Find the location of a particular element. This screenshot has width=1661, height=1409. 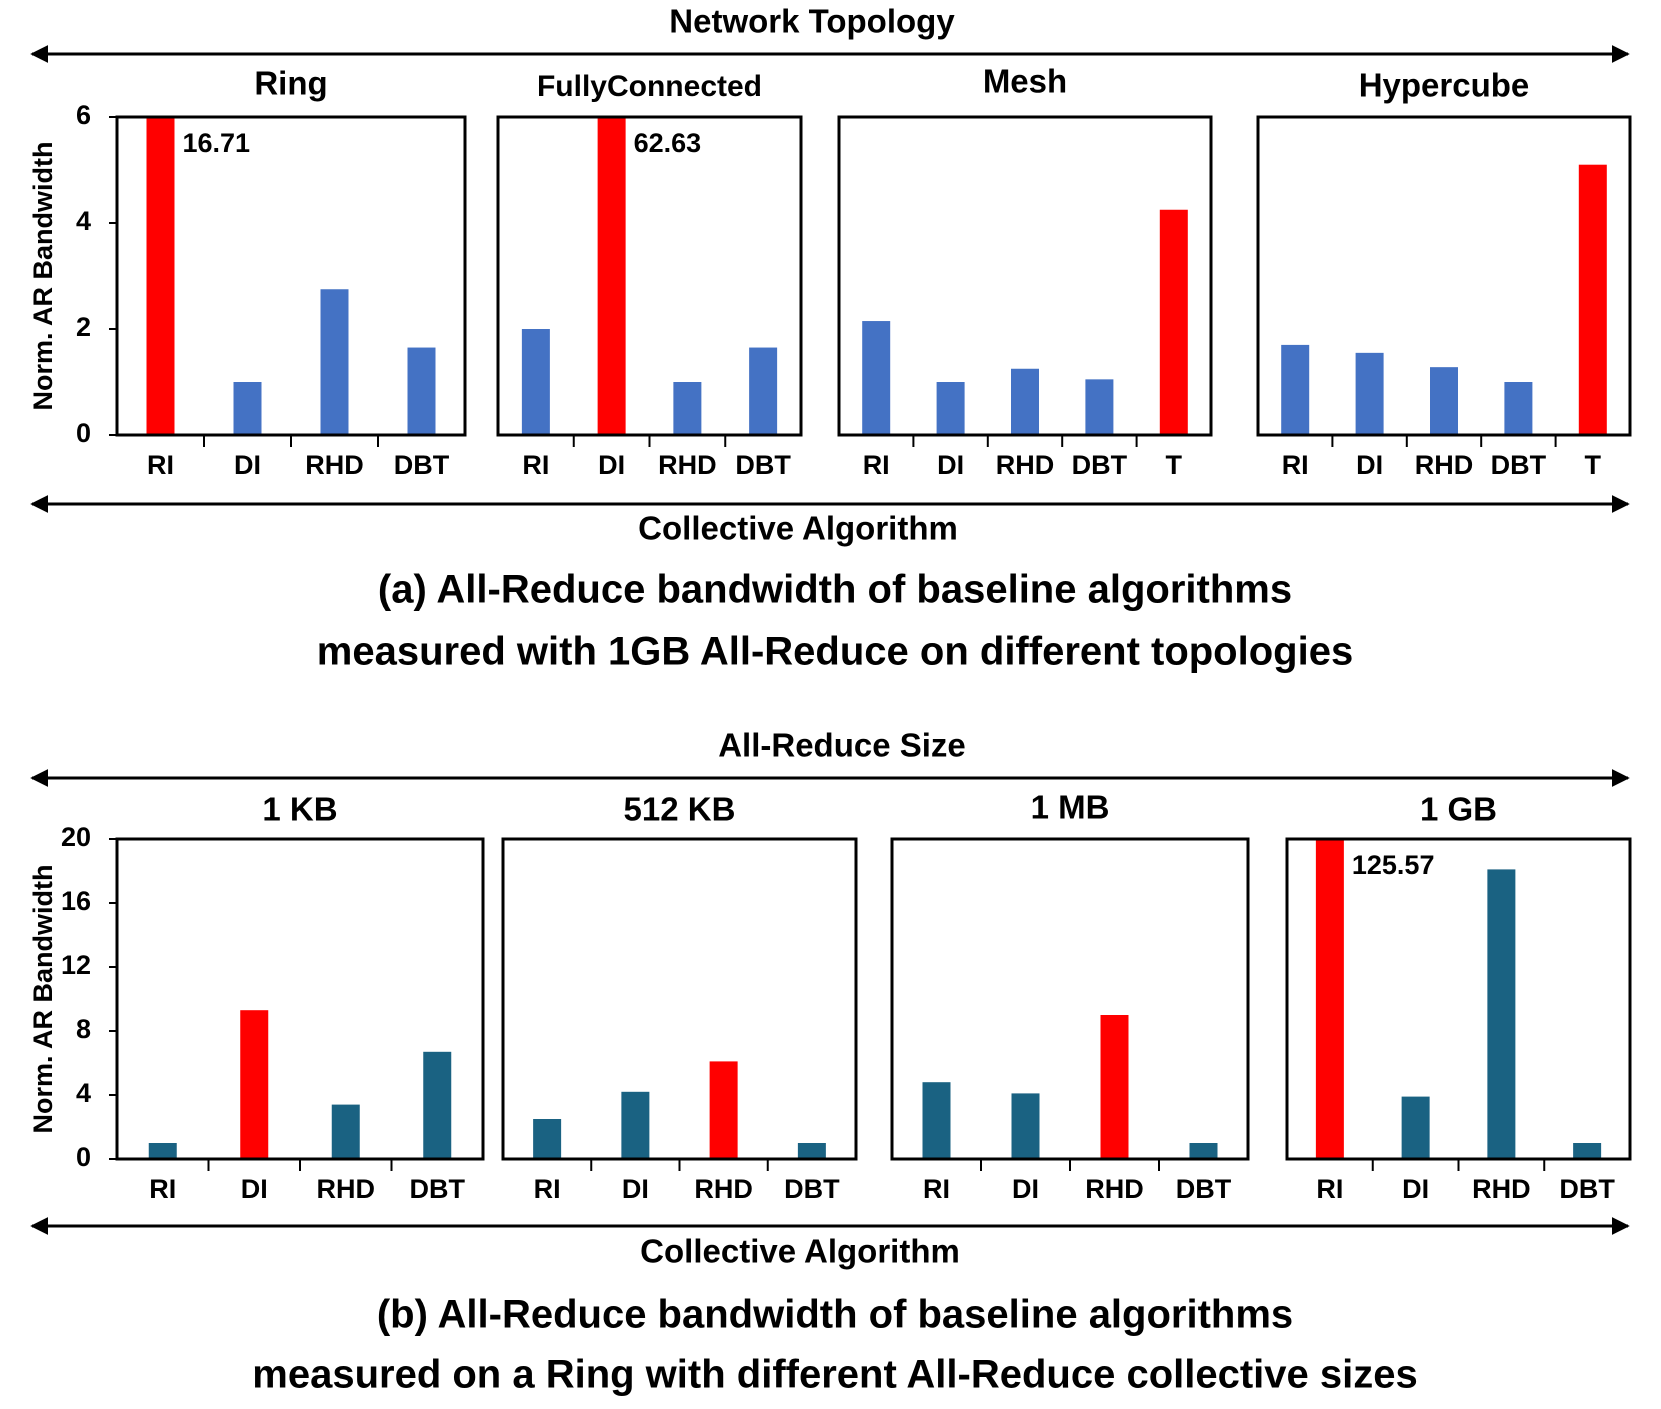

panel-title: 1 MB is located at coordinates (1070, 807).